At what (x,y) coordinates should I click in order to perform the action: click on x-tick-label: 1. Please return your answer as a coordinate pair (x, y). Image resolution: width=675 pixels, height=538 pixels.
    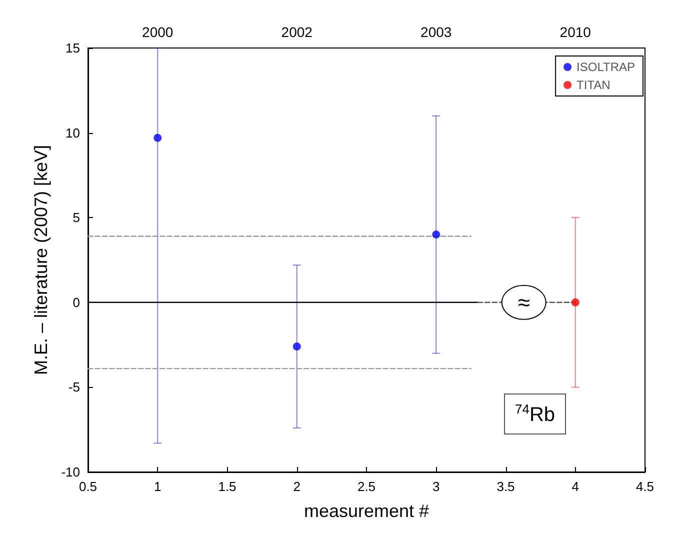
    Looking at the image, I should click on (158, 486).